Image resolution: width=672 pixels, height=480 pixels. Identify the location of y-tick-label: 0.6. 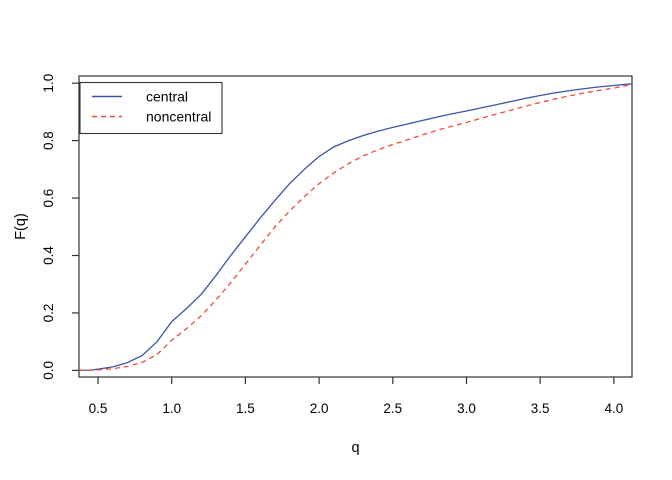
(48, 198).